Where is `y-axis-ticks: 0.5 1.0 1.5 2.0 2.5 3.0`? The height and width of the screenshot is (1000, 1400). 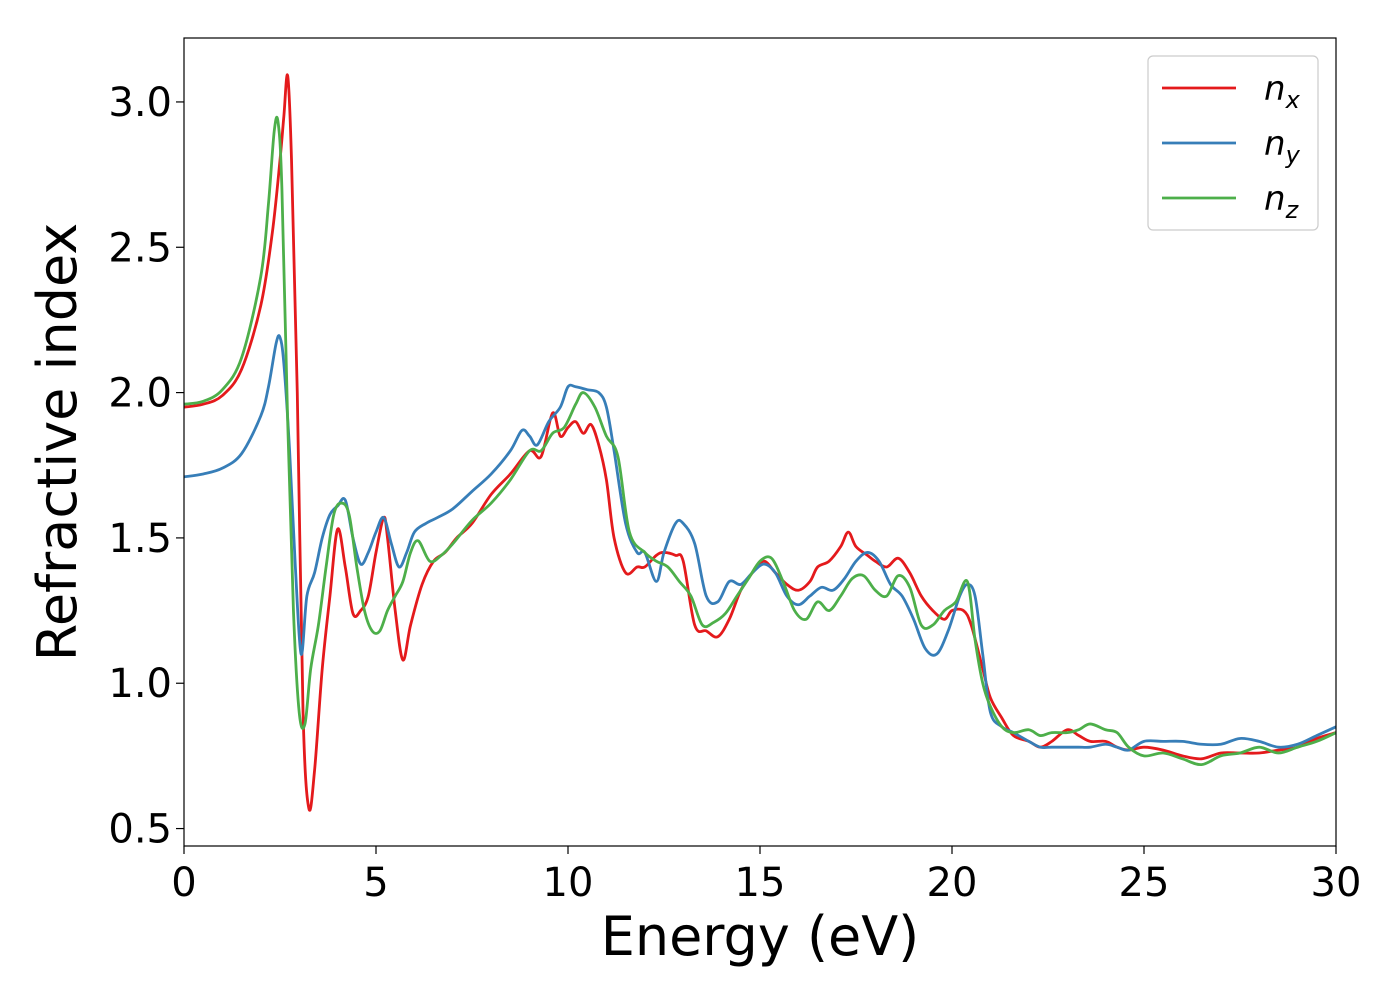
y-axis-ticks: 0.5 1.0 1.5 2.0 2.5 3.0 is located at coordinates (146, 466).